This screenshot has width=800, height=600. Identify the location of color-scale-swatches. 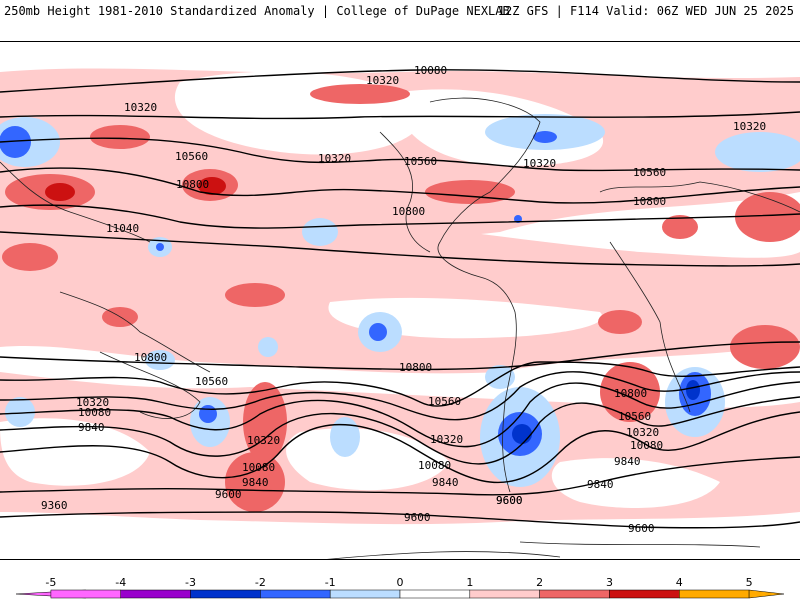
(400, 594).